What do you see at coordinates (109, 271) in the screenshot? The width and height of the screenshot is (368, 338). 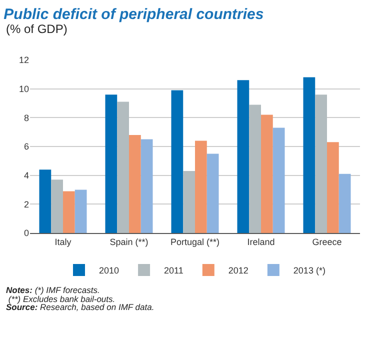 I see `legend-label: 2010` at bounding box center [109, 271].